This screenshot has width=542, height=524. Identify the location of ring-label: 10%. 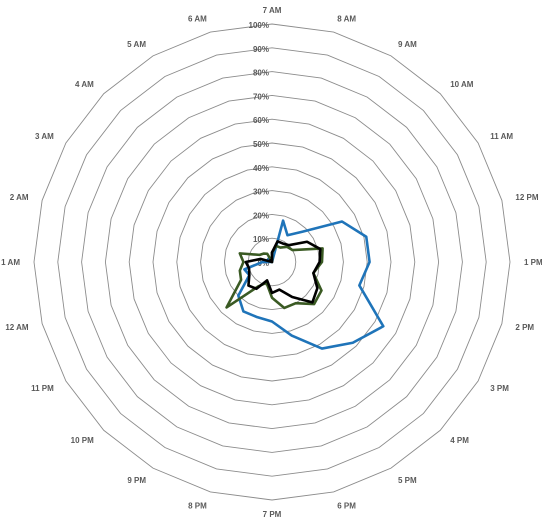
(261, 239).